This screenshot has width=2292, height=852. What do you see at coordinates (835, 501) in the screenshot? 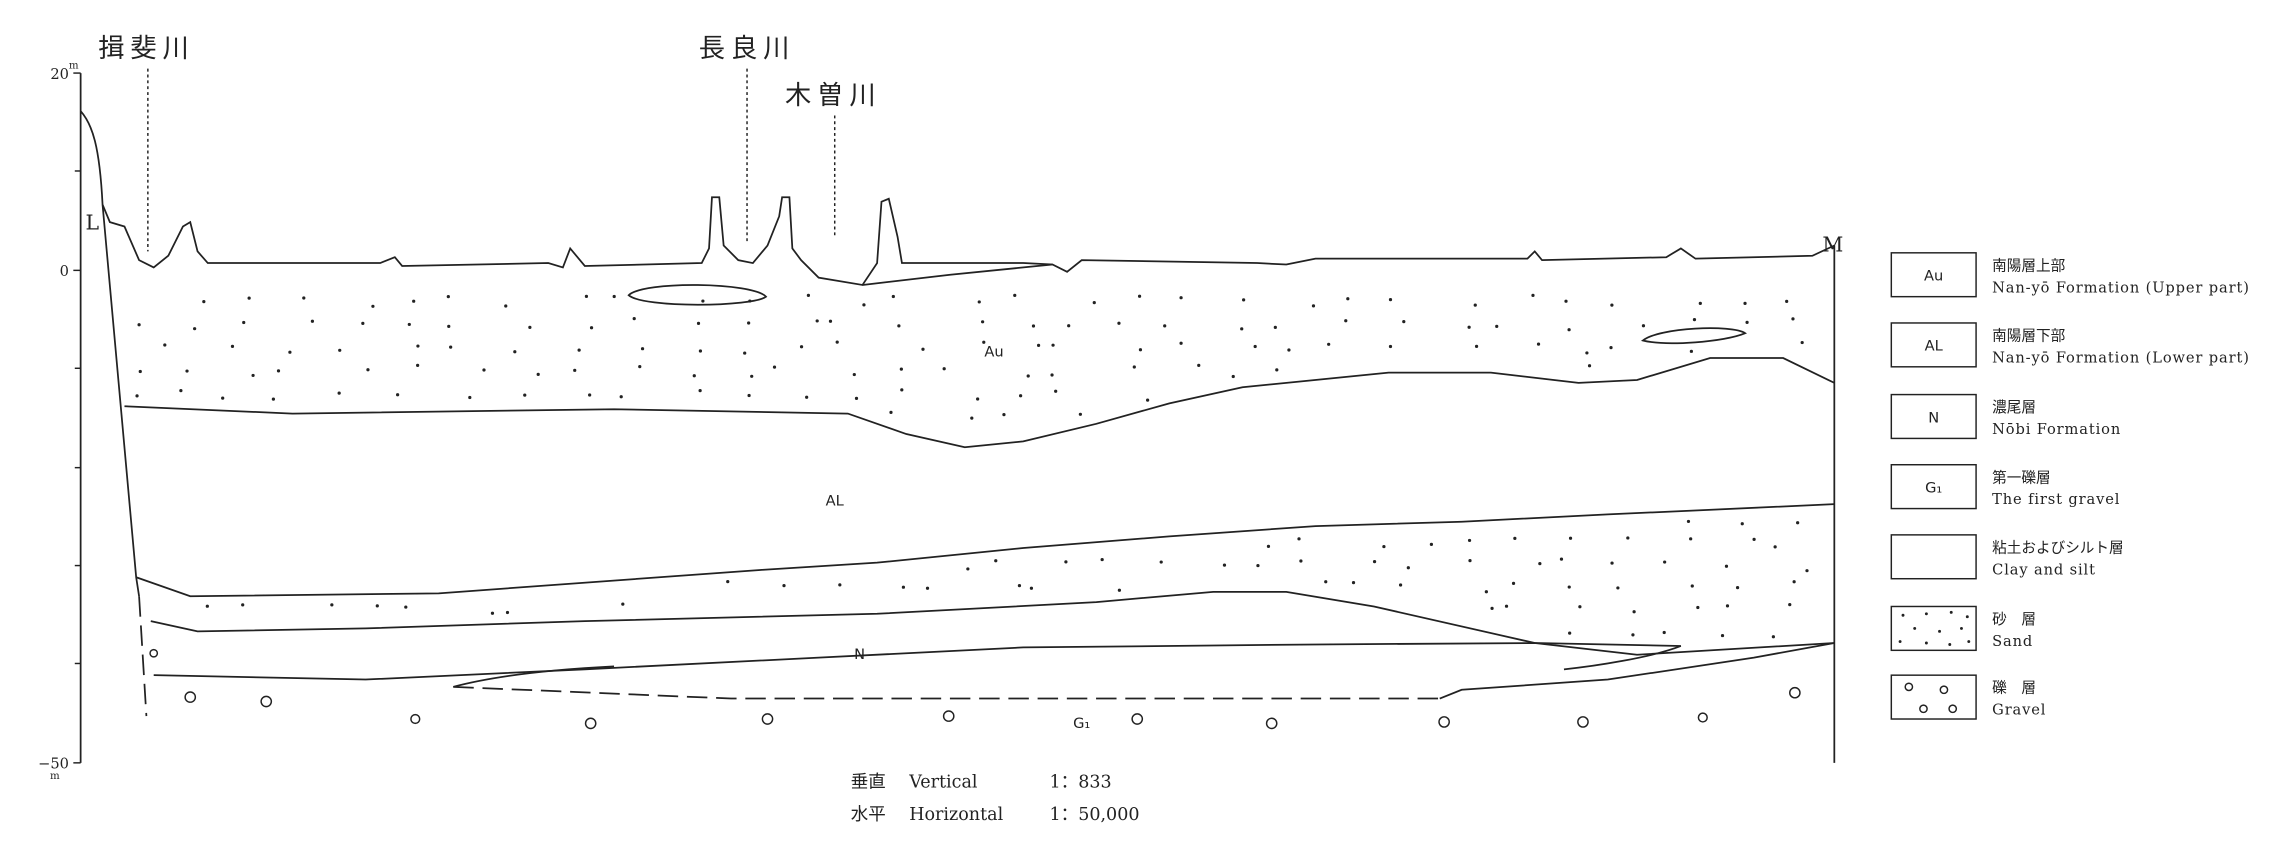
I see `layer-label: AL` at bounding box center [835, 501].